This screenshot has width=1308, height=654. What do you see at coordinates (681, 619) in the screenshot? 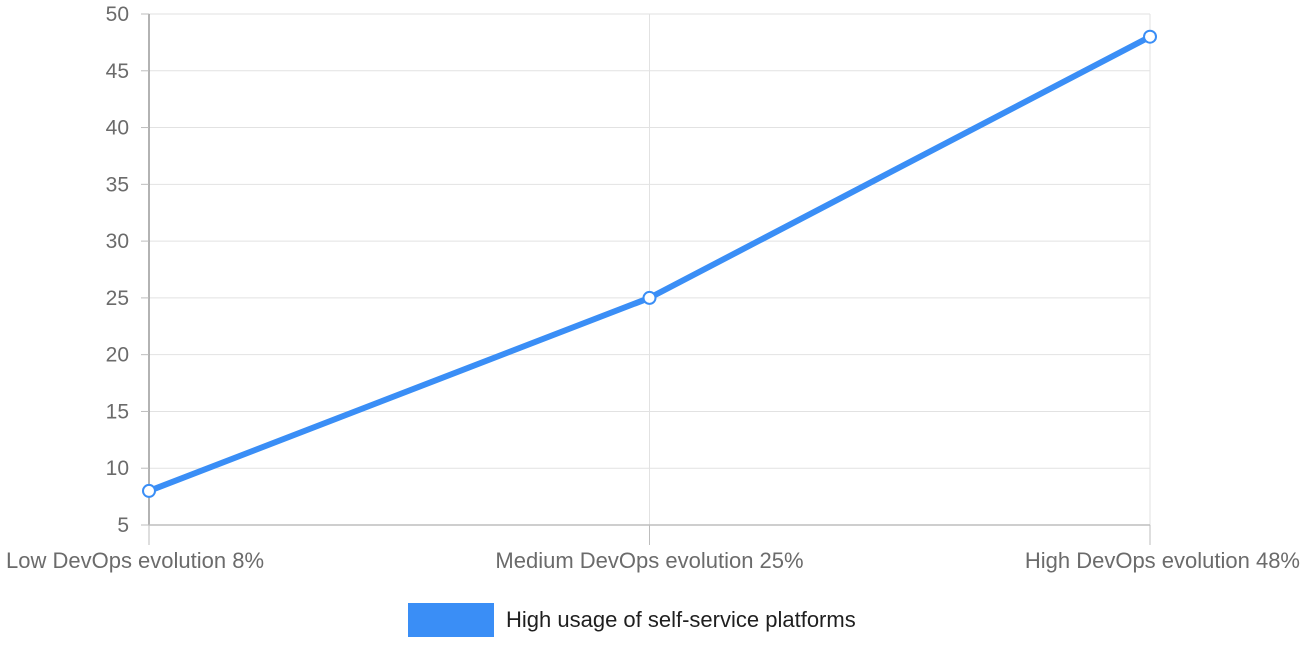
I see `legend-label: High usage of self-service platforms` at bounding box center [681, 619].